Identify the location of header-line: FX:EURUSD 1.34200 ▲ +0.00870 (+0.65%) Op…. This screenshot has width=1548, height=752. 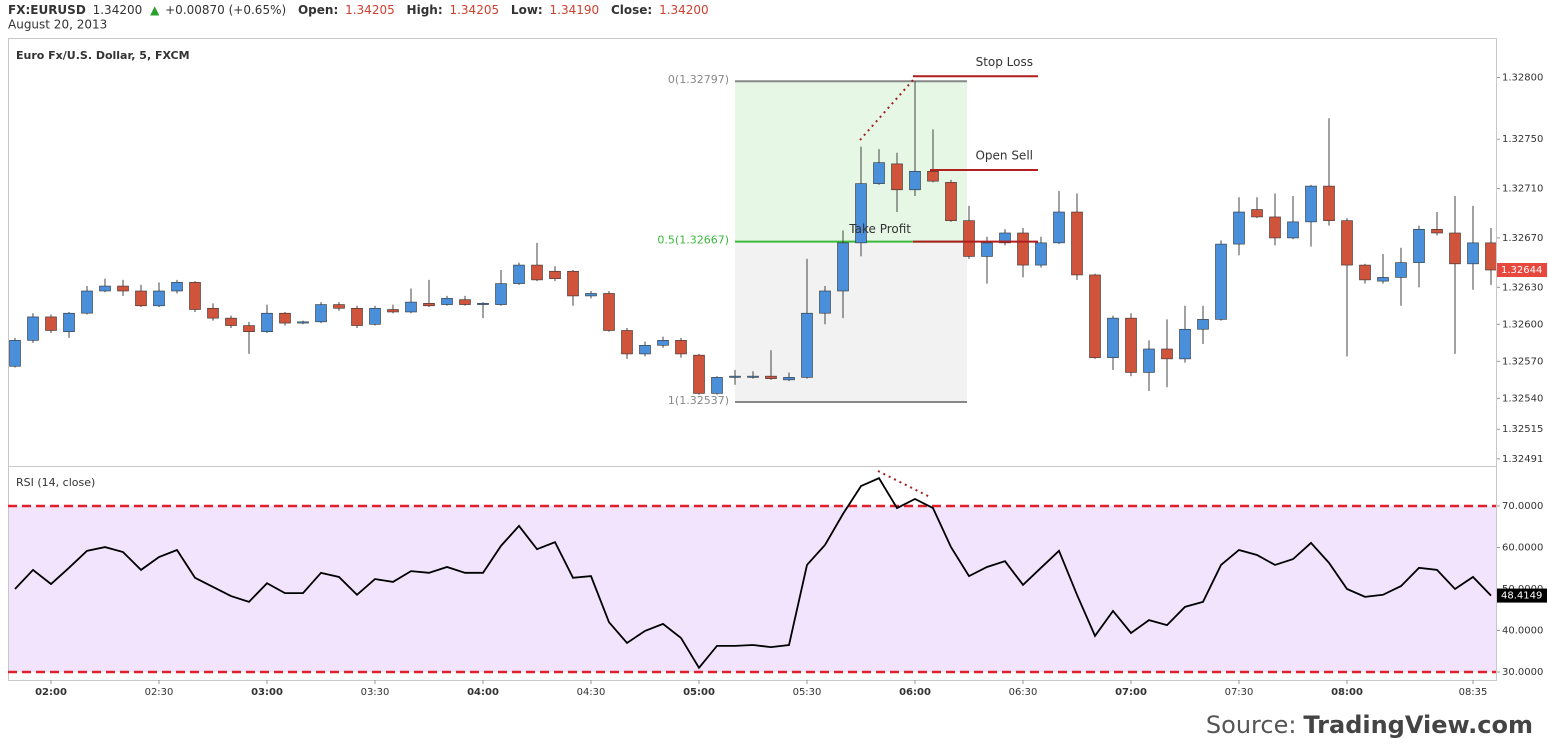
(358, 10).